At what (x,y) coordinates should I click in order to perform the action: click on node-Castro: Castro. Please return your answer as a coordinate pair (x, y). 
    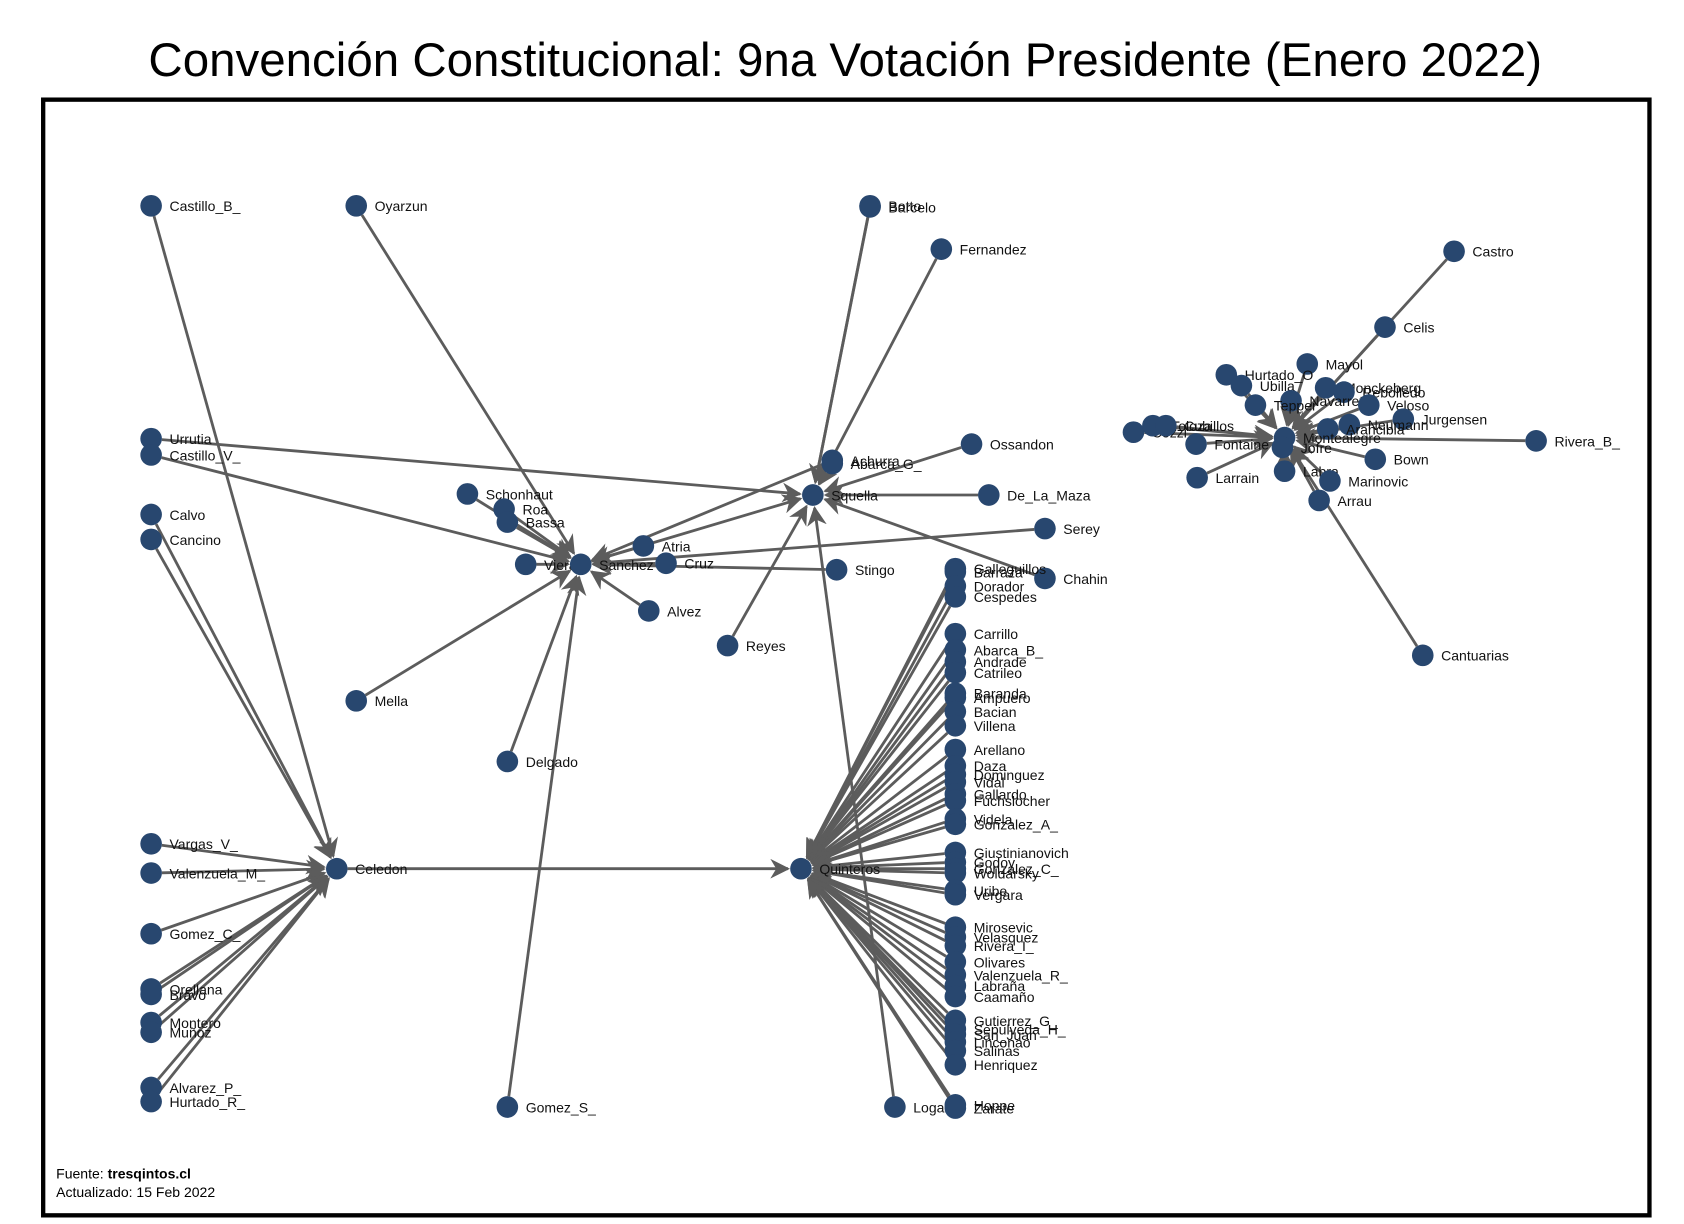
    Looking at the image, I should click on (1478, 251).